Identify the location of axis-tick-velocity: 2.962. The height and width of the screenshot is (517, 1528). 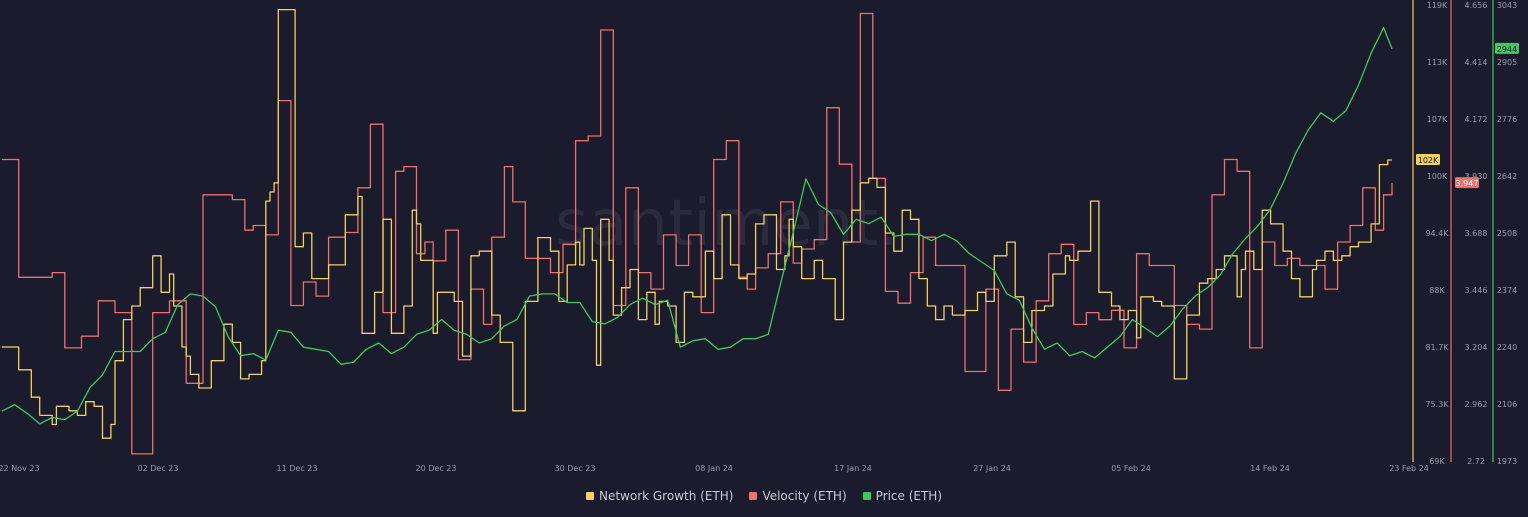
(1476, 404).